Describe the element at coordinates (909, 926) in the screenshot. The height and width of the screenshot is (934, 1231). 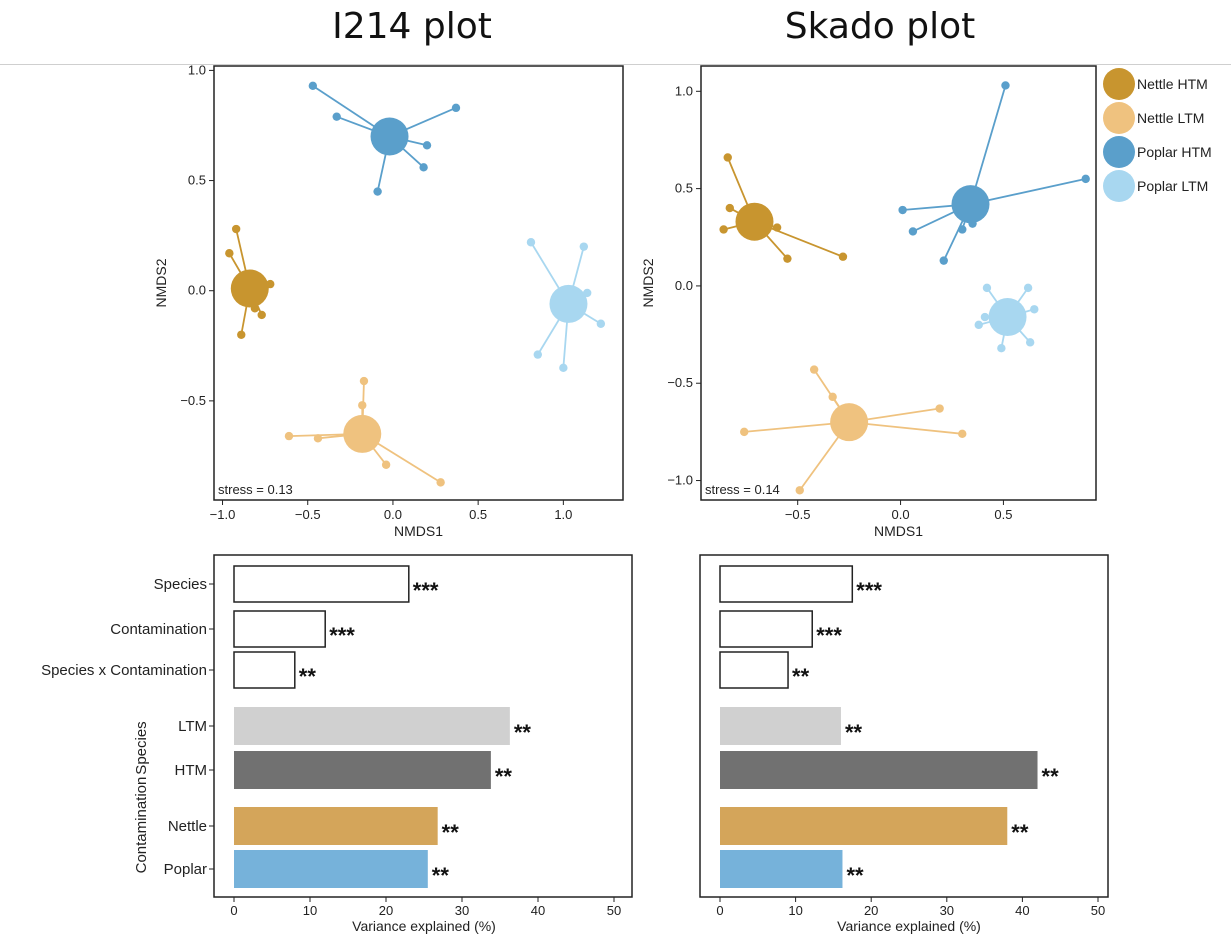
I see `x-axis-label: Variance explained (%)` at that location.